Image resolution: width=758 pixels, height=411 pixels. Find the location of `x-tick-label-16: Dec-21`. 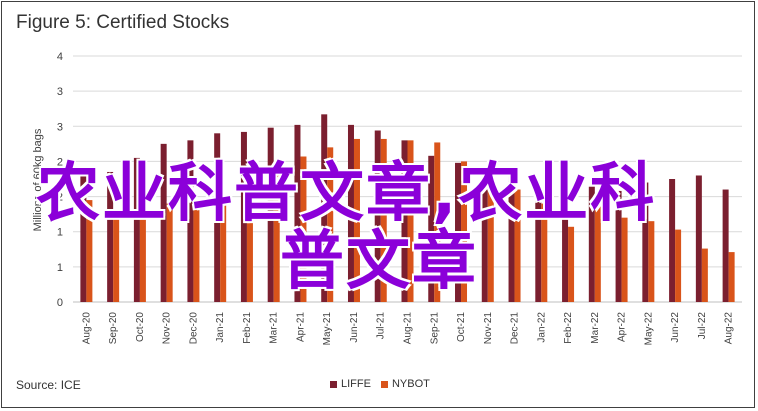

x-tick-label-16: Dec-21 is located at coordinates (515, 328).